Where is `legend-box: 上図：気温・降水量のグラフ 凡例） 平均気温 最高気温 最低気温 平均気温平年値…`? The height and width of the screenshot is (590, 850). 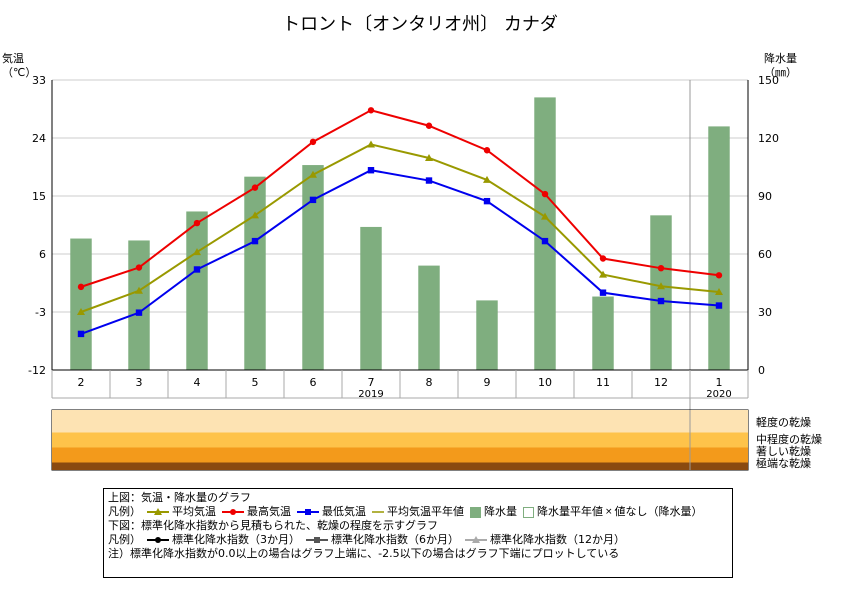 legend-box: 上図：気温・降水量のグラフ 凡例） 平均気温 最高気温 最低気温 平均気温平年値… is located at coordinates (418, 533).